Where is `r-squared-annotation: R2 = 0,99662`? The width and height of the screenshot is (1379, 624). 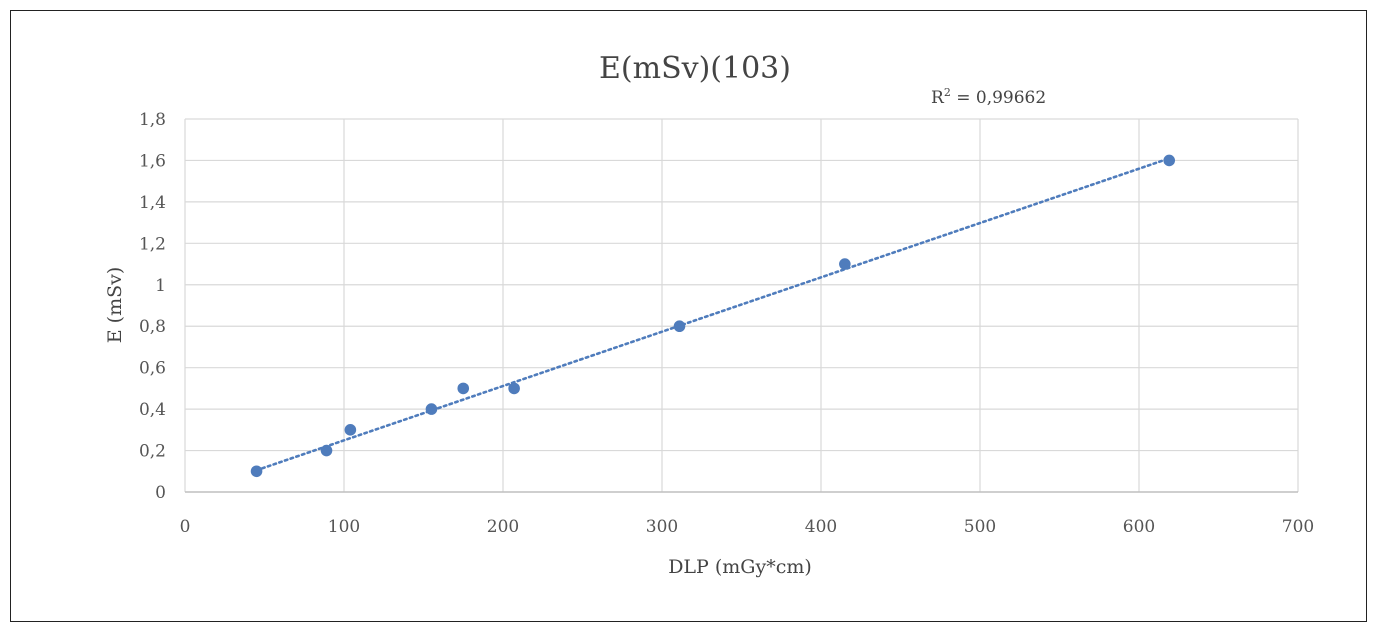
r-squared-annotation: R2 = 0,99662 is located at coordinates (988, 97).